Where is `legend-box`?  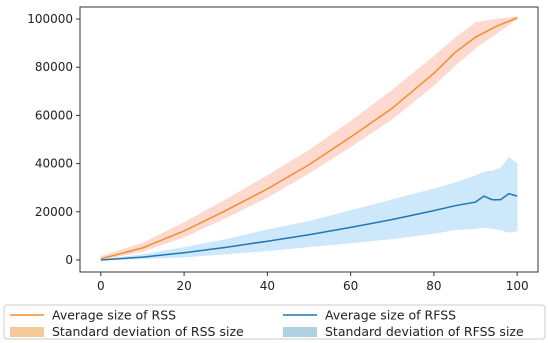
legend-box is located at coordinates (274, 322).